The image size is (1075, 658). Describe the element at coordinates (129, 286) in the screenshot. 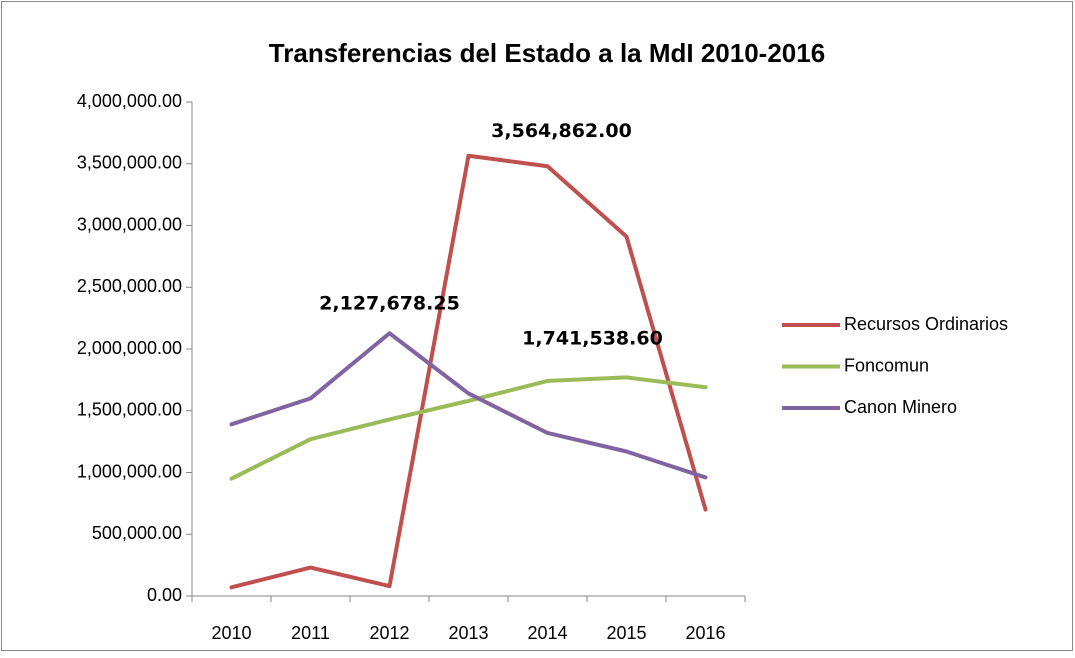

I see `y-tick-label: 2,500,000.00` at that location.